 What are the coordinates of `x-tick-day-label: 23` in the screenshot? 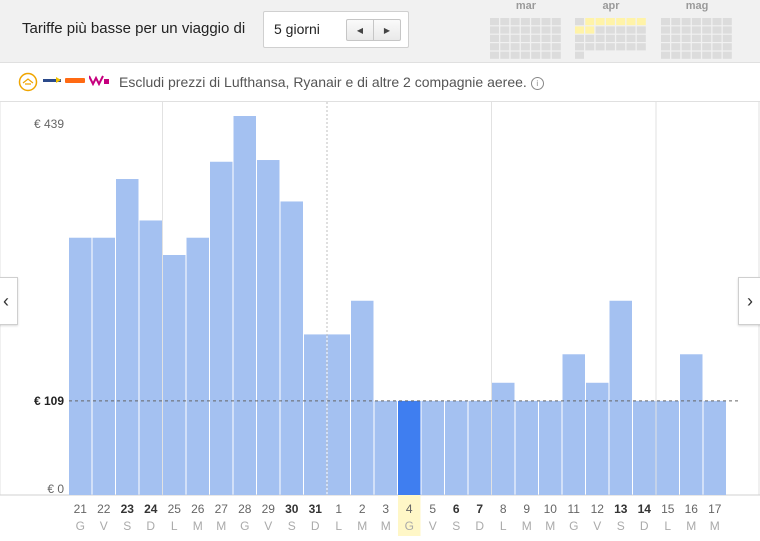 It's located at (128, 509).